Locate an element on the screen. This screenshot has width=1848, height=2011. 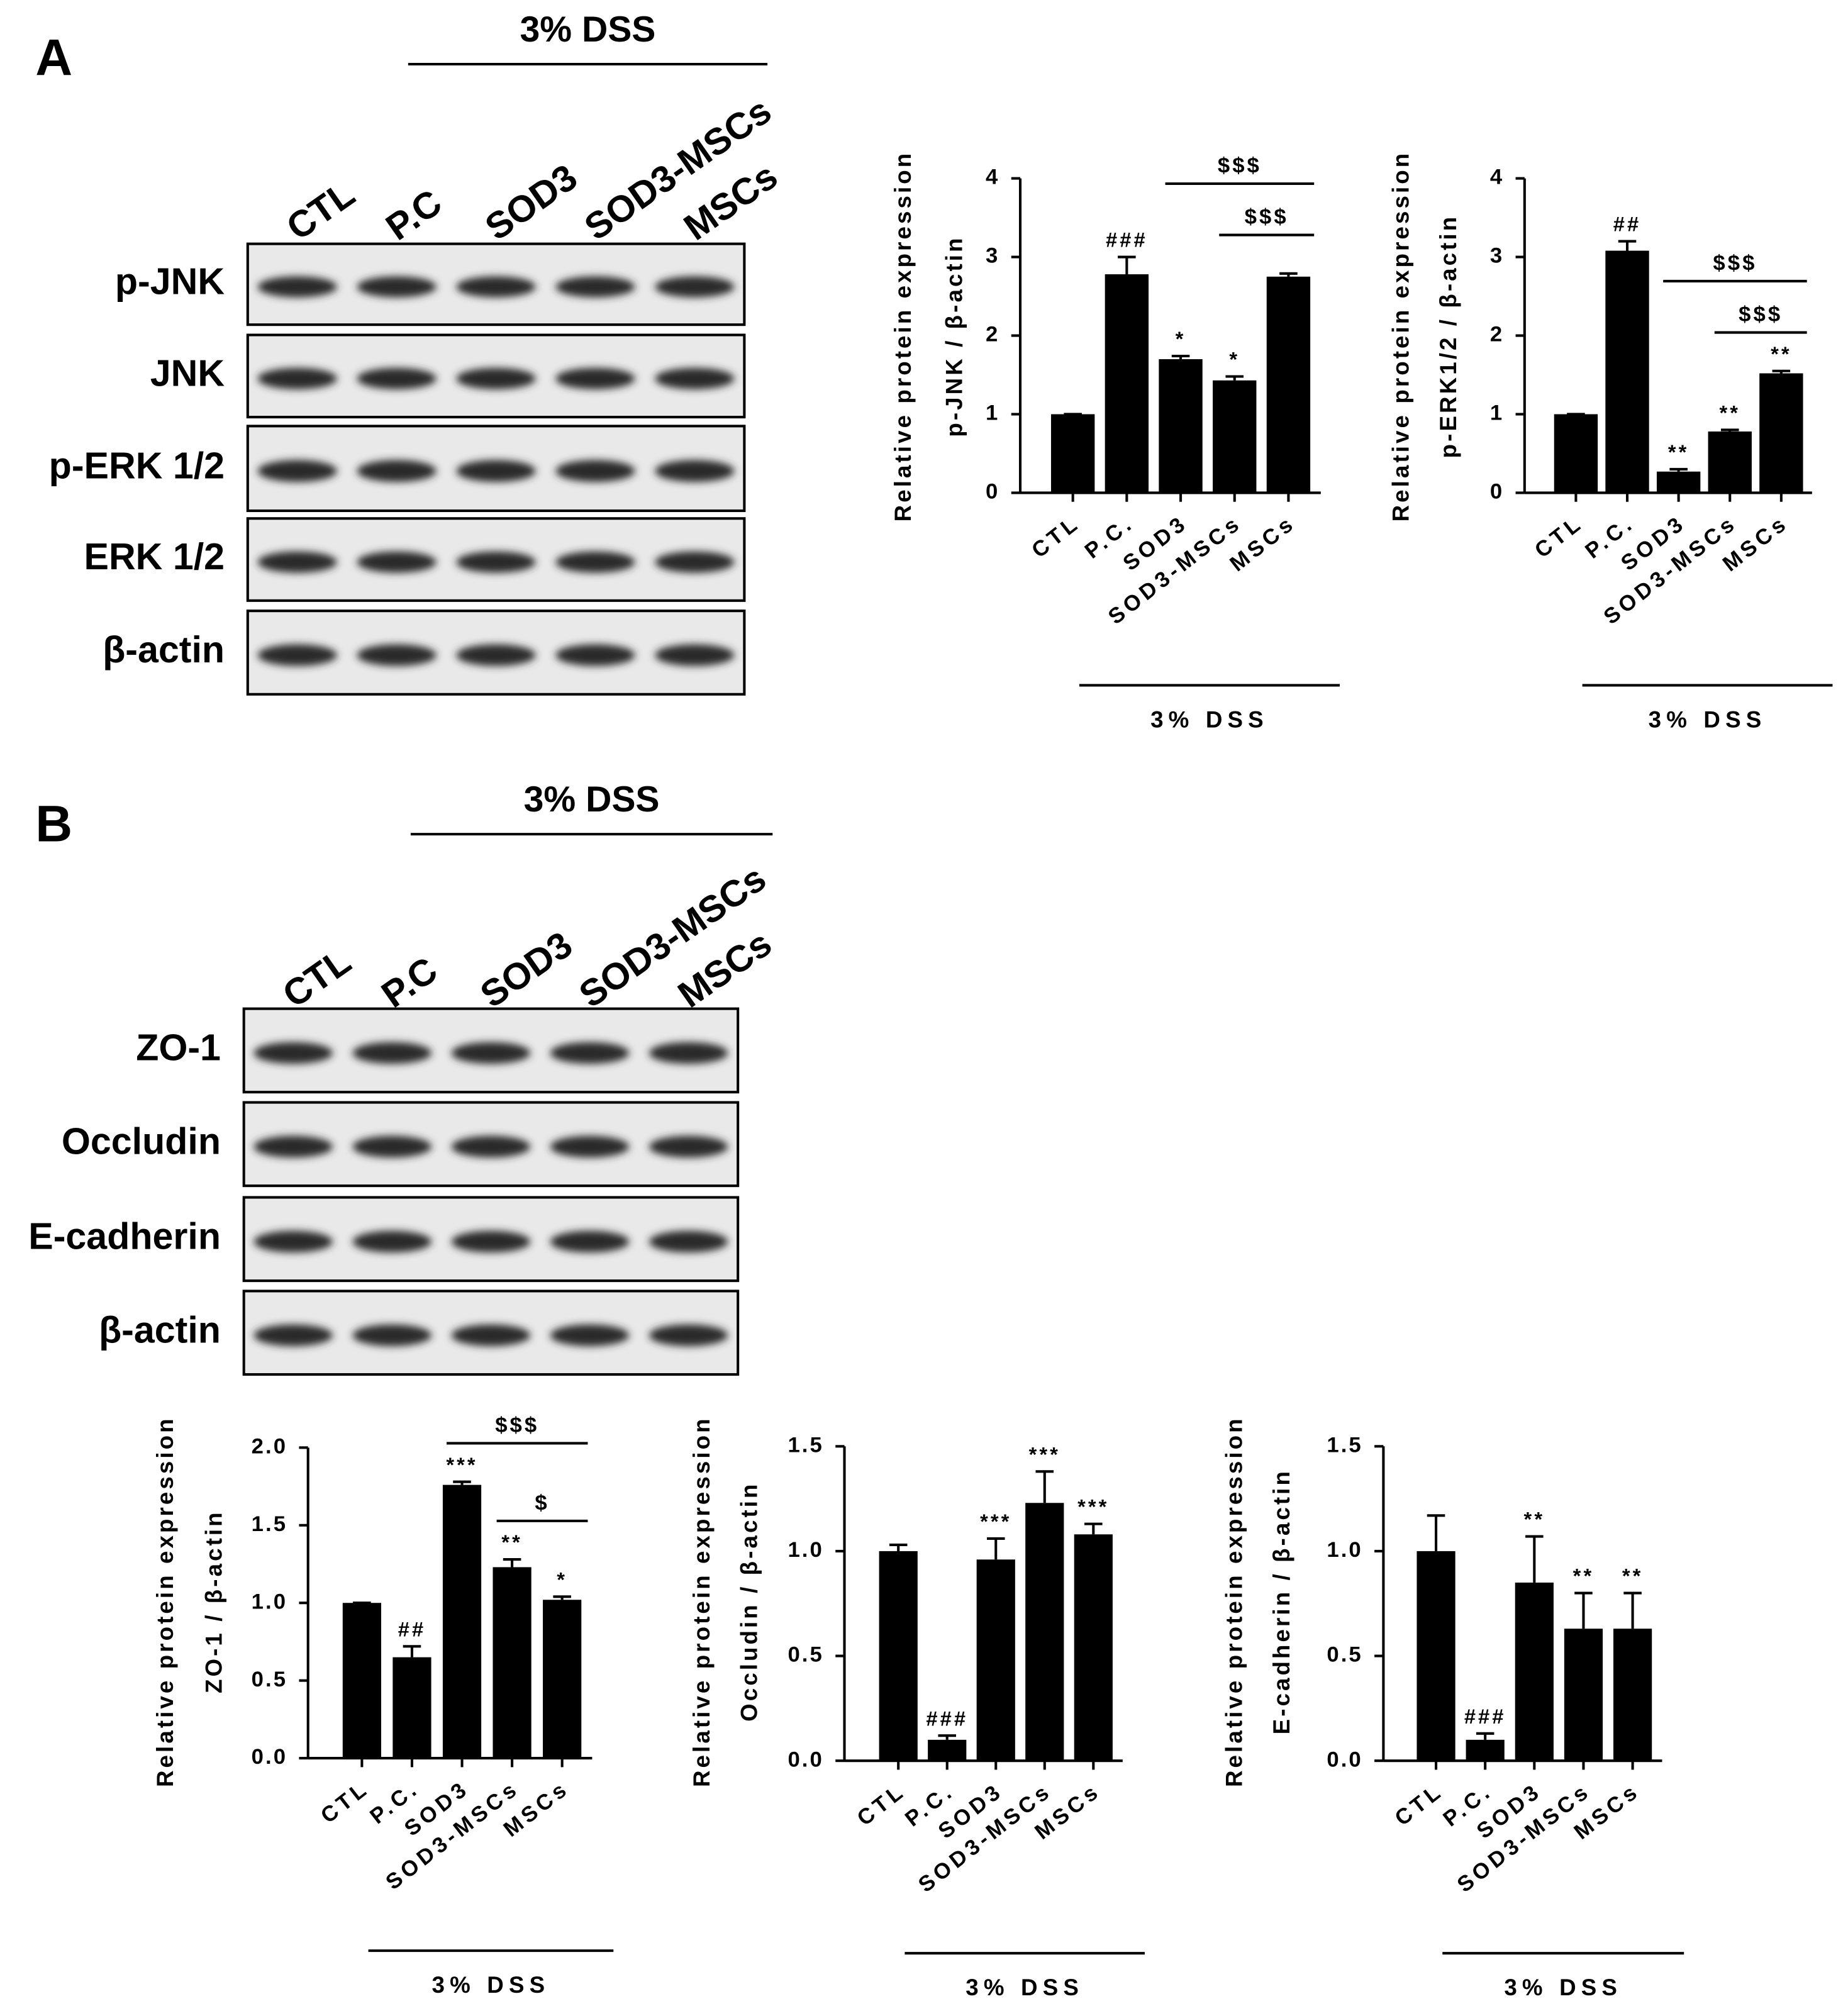
panel-label: B is located at coordinates (54, 823).